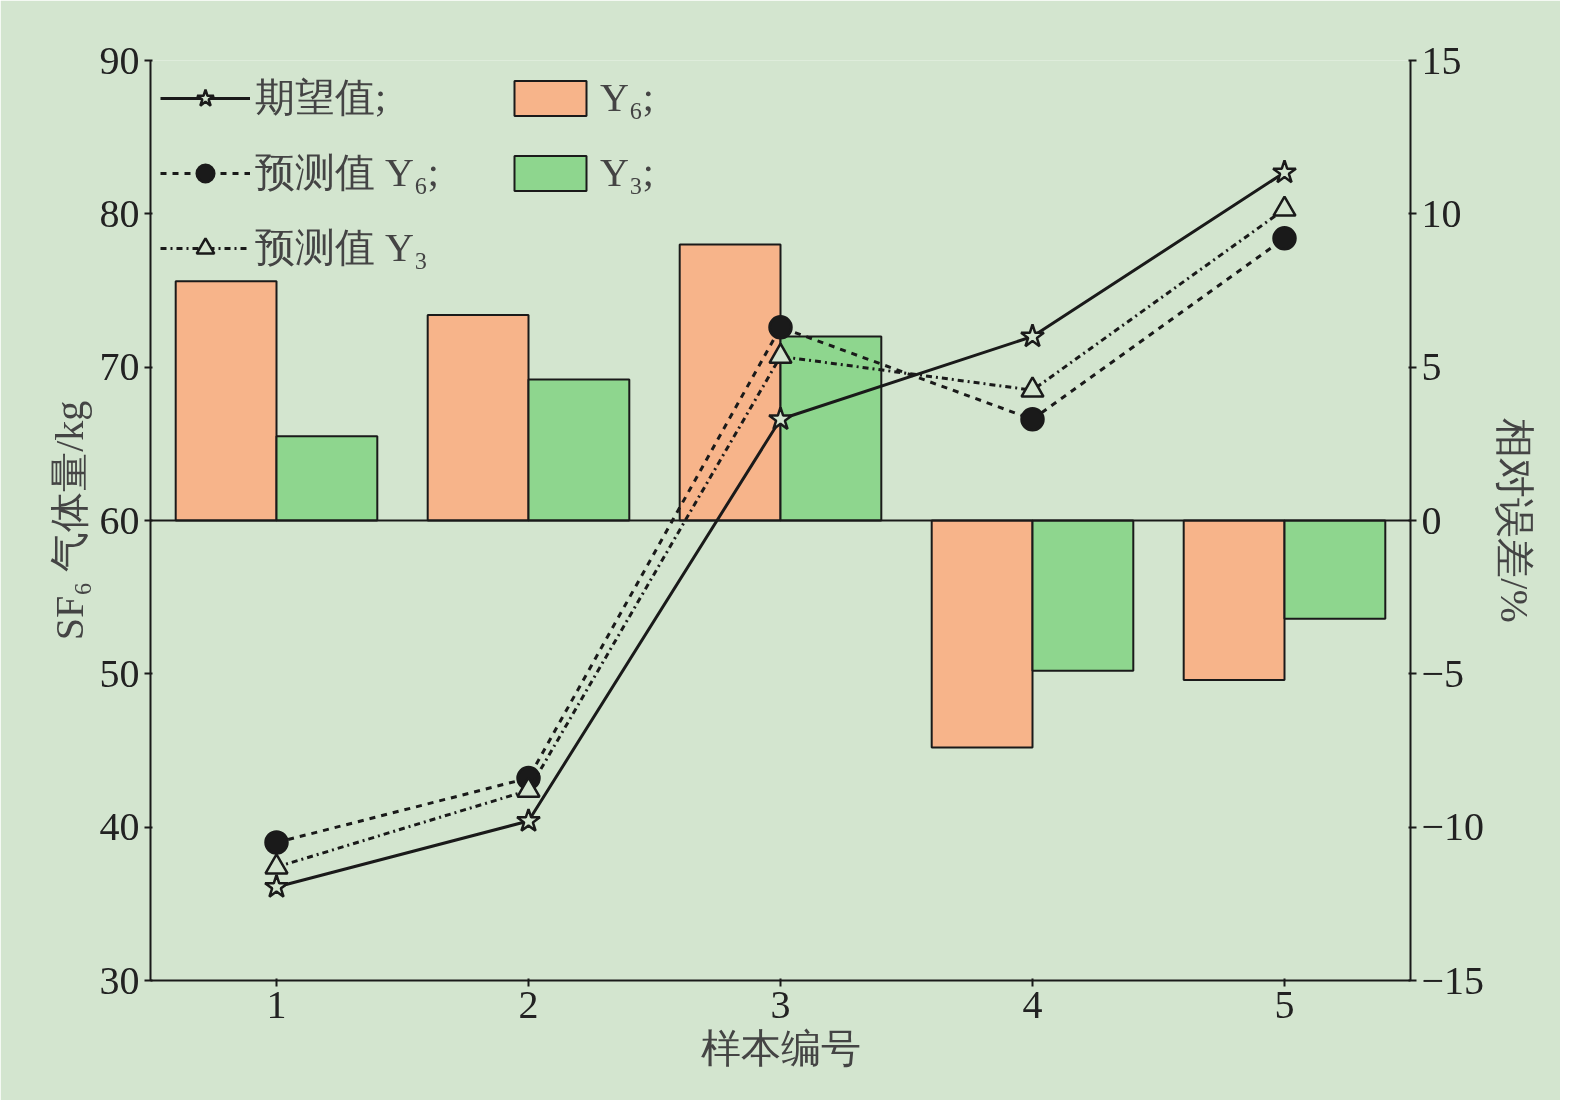 This screenshot has height=1111, width=1575. What do you see at coordinates (1515, 520) in the screenshot?
I see `y2-axis-title: 相对误差/%` at bounding box center [1515, 520].